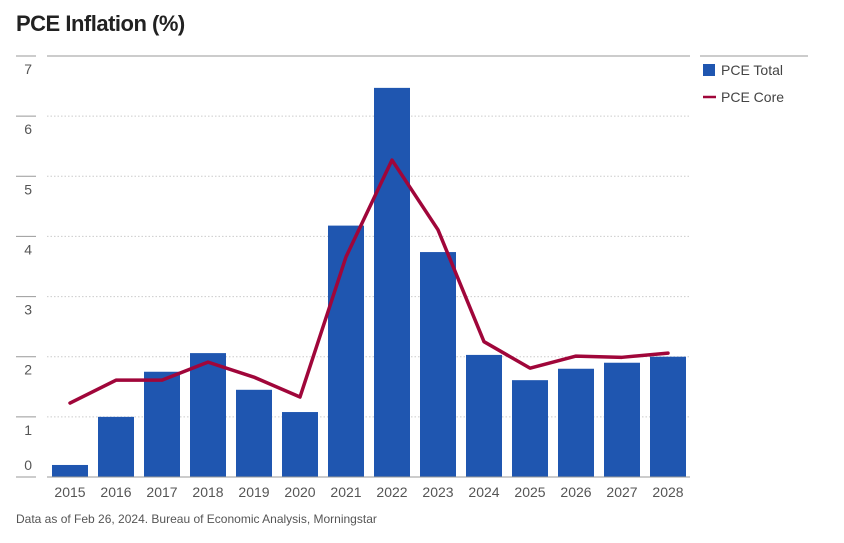 Image resolution: width=844 pixels, height=543 pixels. Describe the element at coordinates (621, 492) in the screenshot. I see `x-tick-label: 2027` at that location.